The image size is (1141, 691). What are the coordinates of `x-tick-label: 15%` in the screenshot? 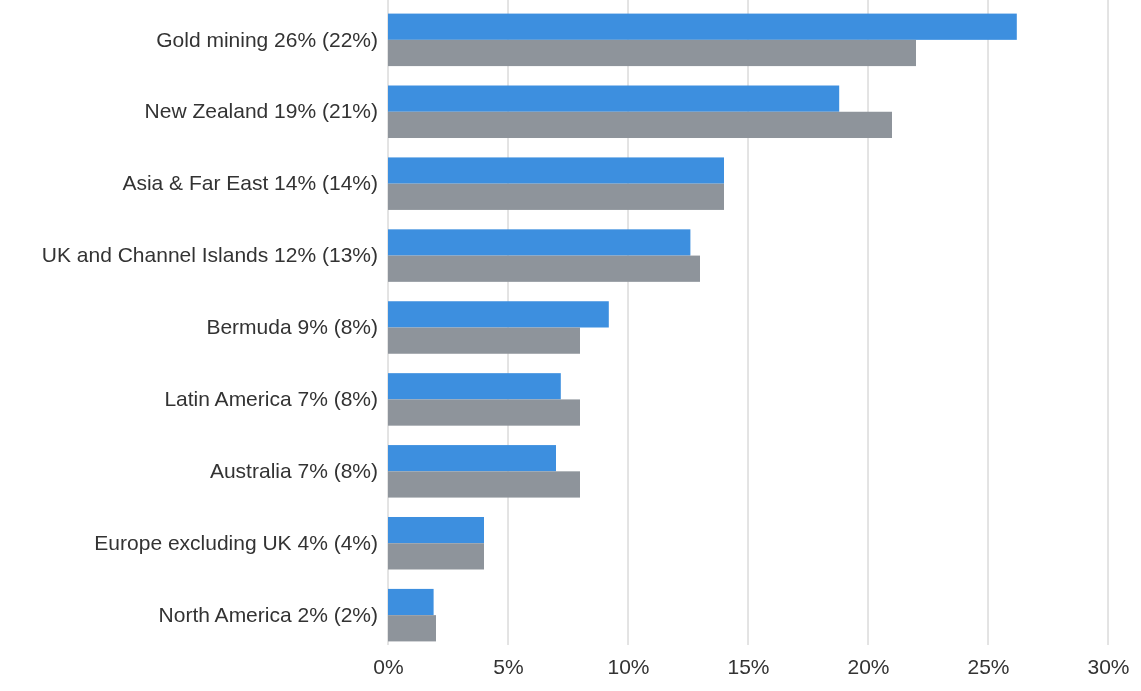 It's located at (748, 666).